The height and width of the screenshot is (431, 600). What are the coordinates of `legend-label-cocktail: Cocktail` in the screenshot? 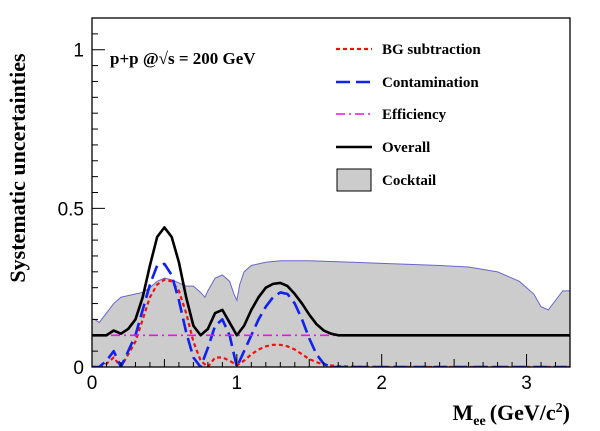 It's located at (409, 181).